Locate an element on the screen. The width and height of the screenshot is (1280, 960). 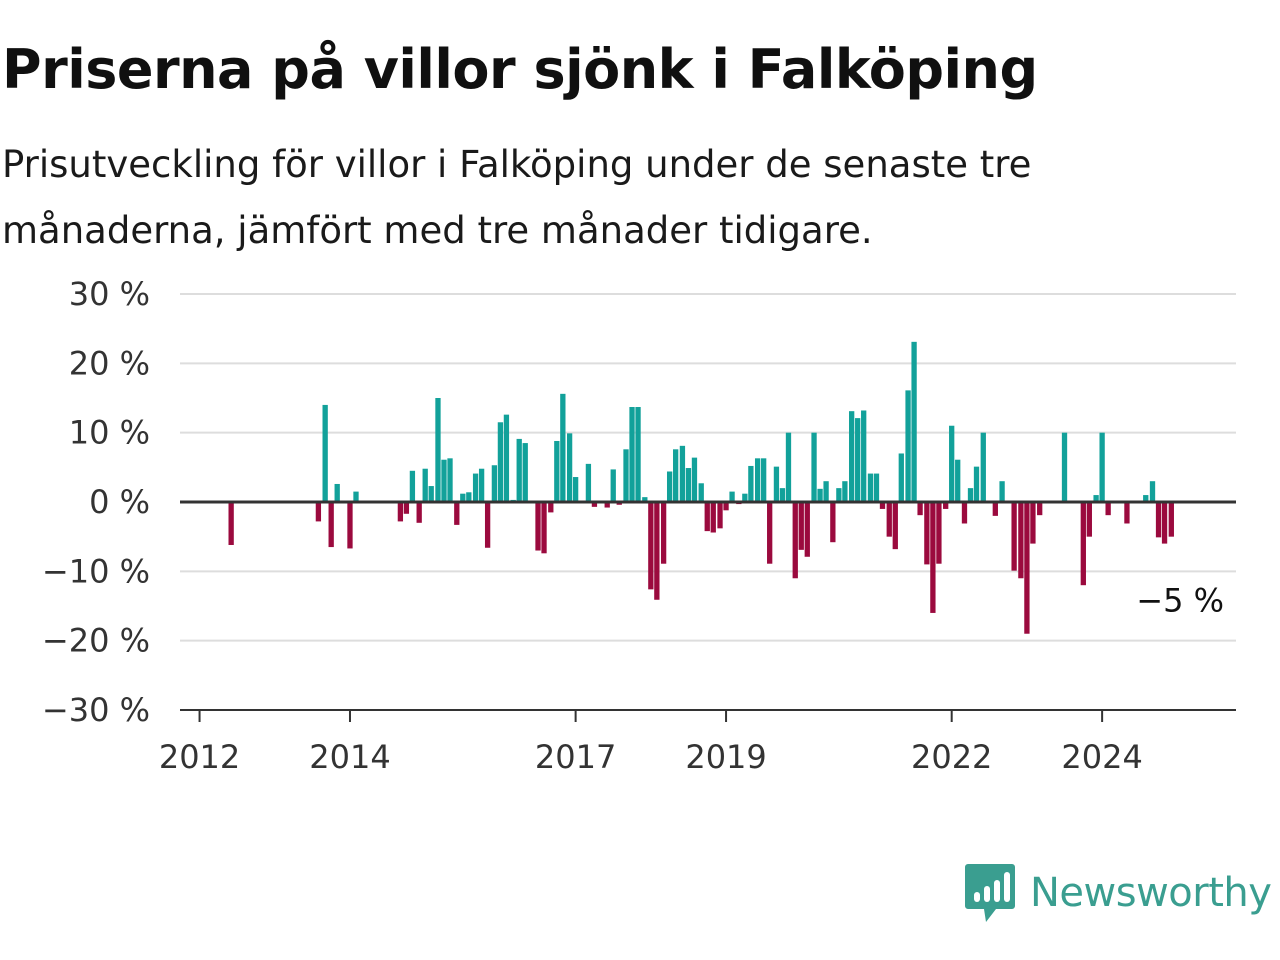
brand: Newsworthy is located at coordinates (1118, 893).